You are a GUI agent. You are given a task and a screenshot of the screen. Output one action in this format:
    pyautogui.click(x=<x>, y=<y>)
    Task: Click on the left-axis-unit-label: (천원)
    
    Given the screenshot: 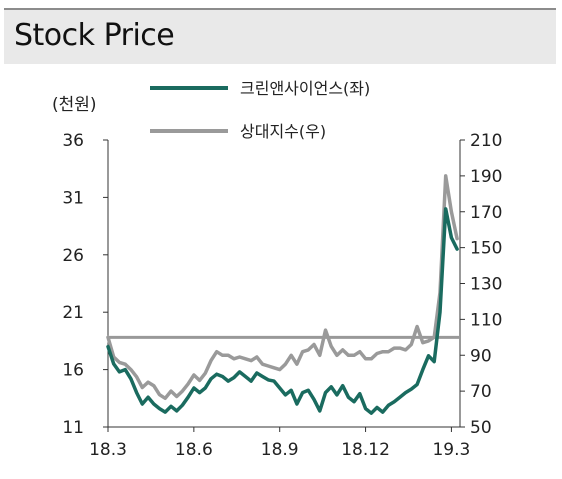 What is the action you would take?
    pyautogui.click(x=74, y=105)
    